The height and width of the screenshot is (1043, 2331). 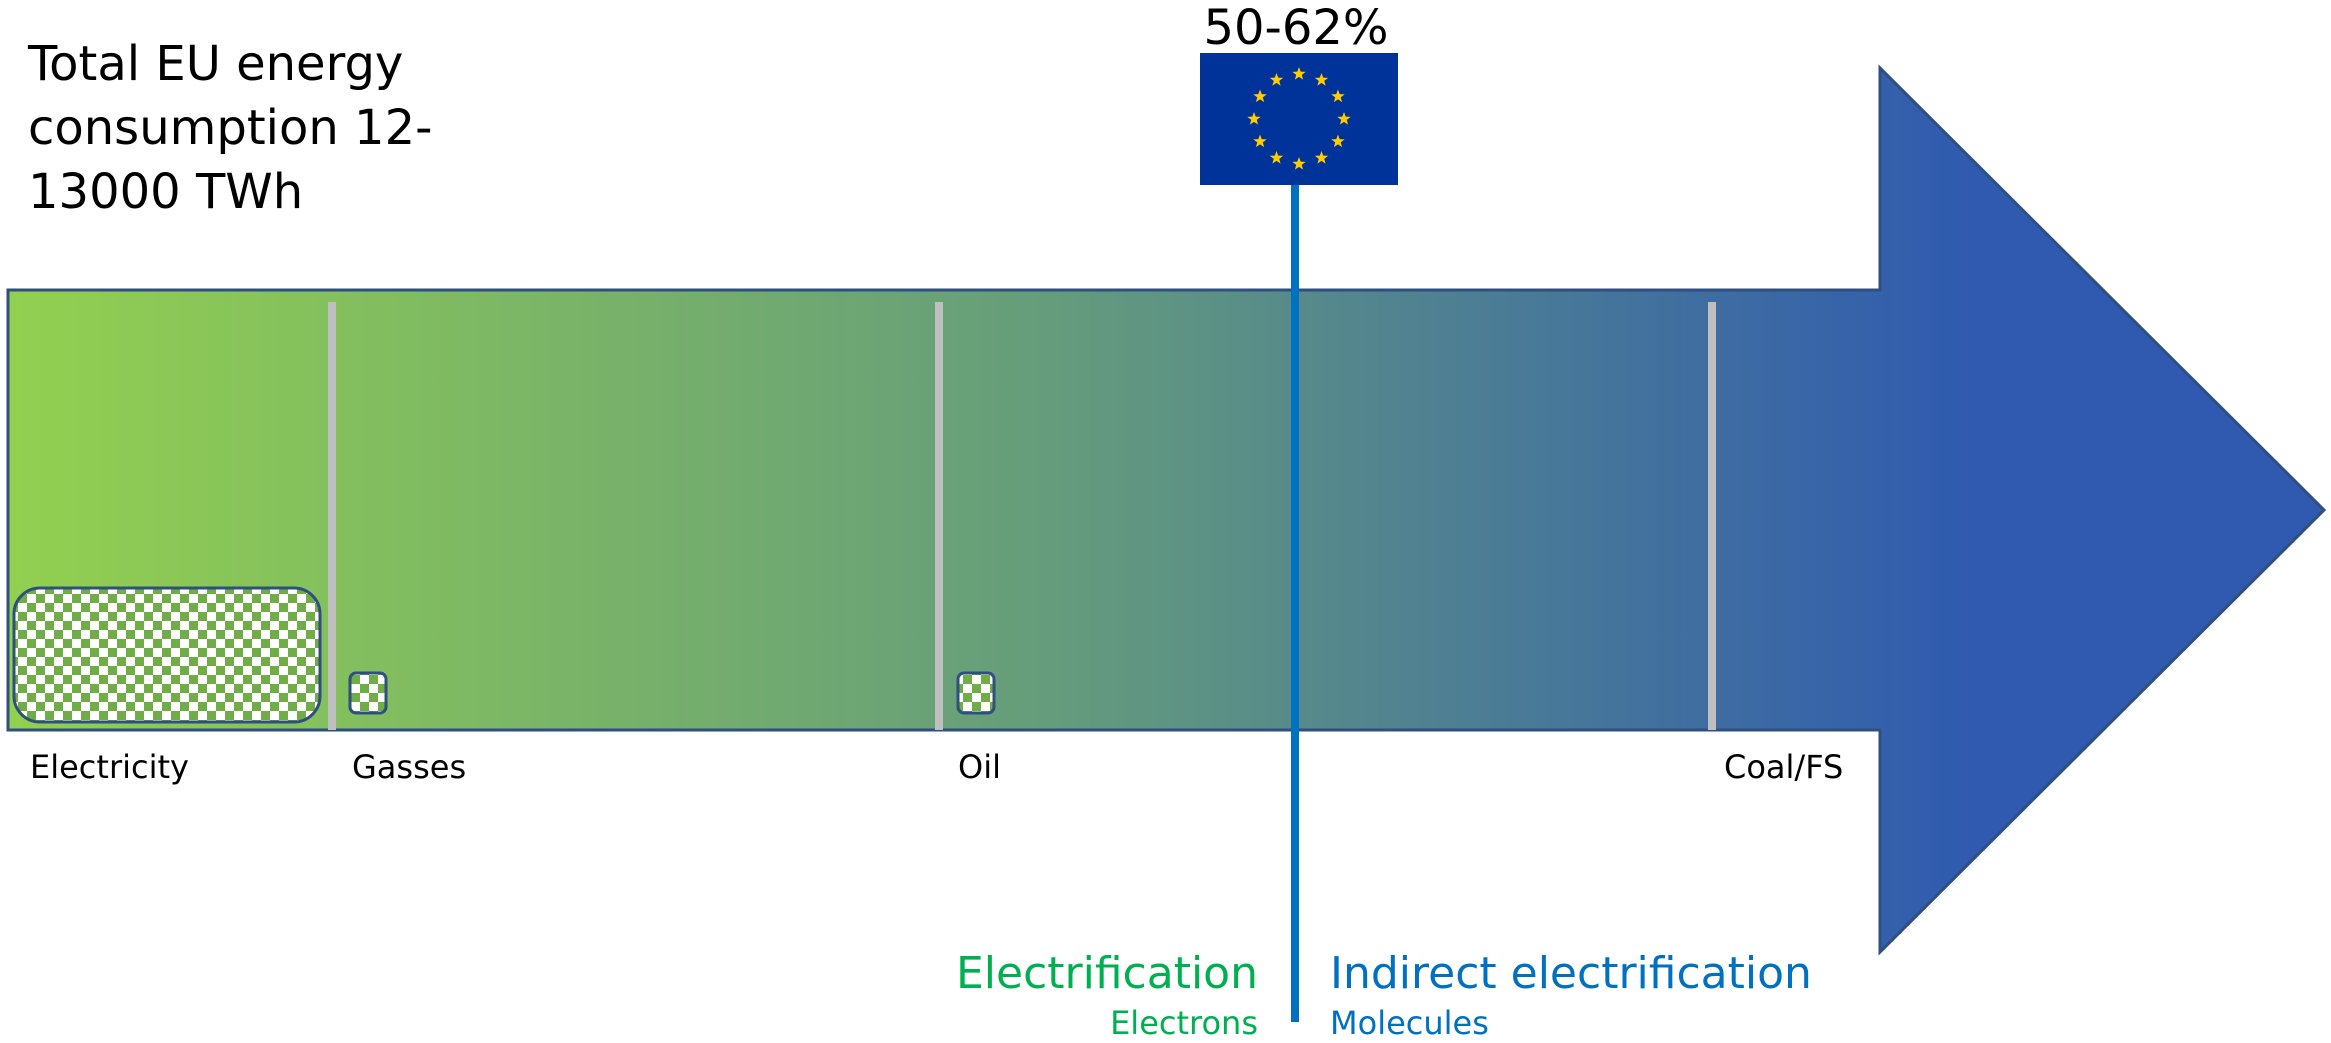 What do you see at coordinates (976, 693) in the screenshot?
I see `oil-share-box` at bounding box center [976, 693].